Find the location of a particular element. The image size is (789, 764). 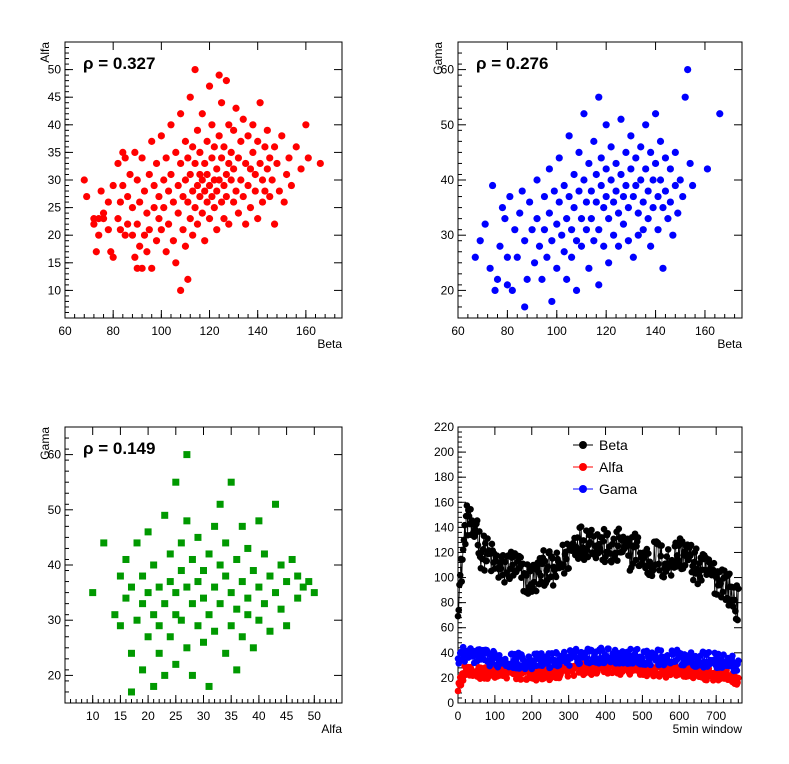

y-axis-label: Alfa is located at coordinates (45, 52).